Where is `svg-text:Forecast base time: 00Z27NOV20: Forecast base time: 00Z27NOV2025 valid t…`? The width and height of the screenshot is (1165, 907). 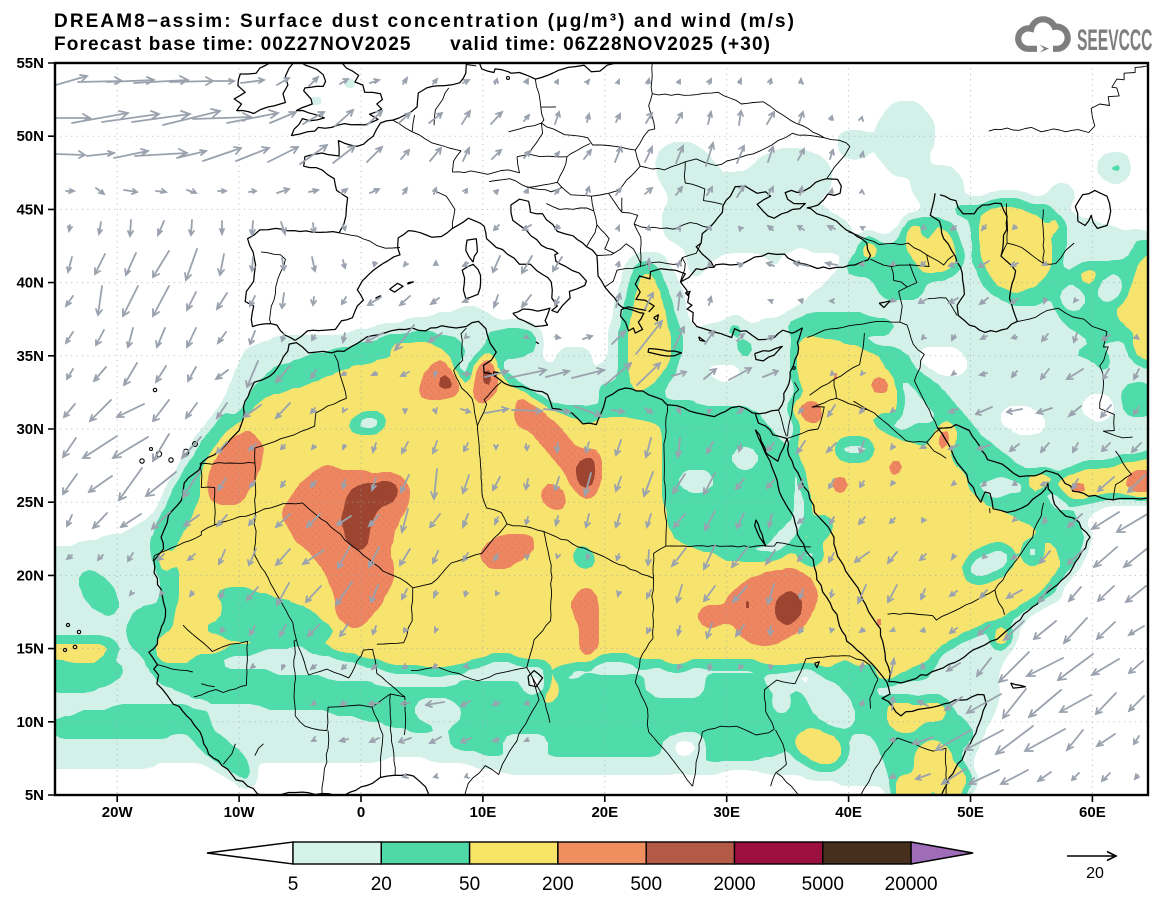
svg-text:Forecast base time: 00Z27NOV20: Forecast base time: 00Z27NOV2025 valid t… is located at coordinates (412, 44).